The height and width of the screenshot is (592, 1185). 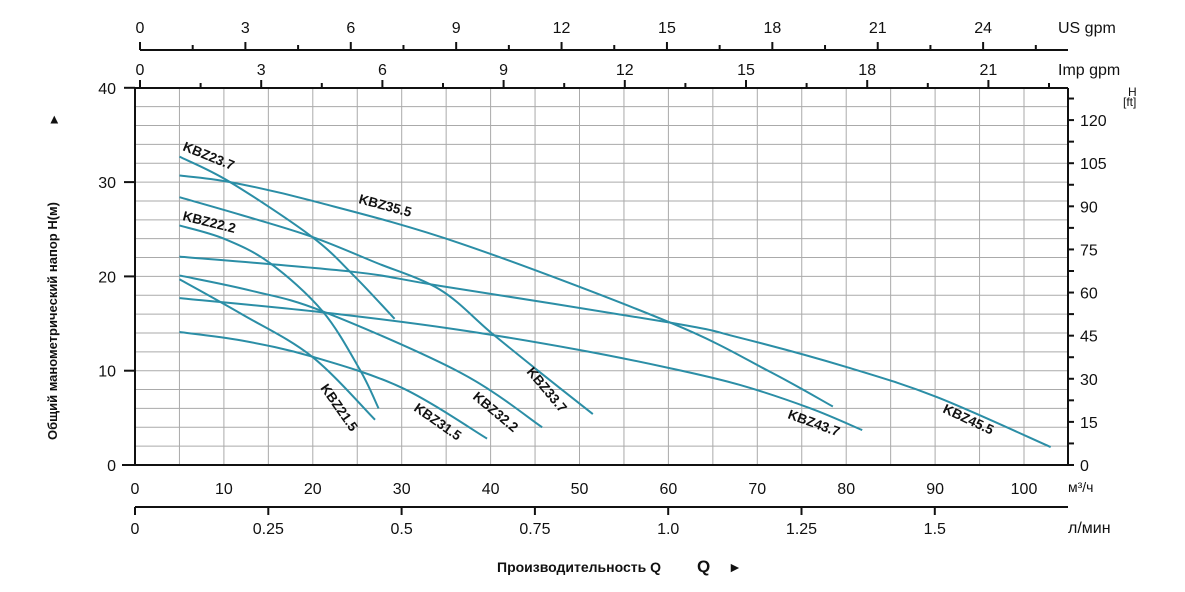 I want to click on curve-label: KBZ32.2, so click(x=495, y=412).